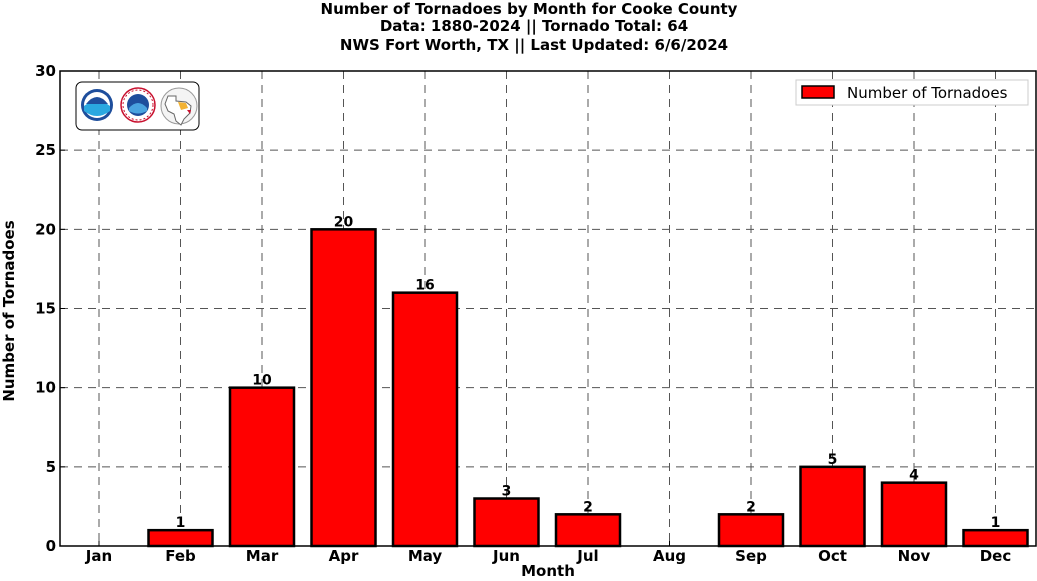 This screenshot has width=1037, height=581. What do you see at coordinates (424, 286) in the screenshot?
I see `bar-value-label: 16` at bounding box center [424, 286].